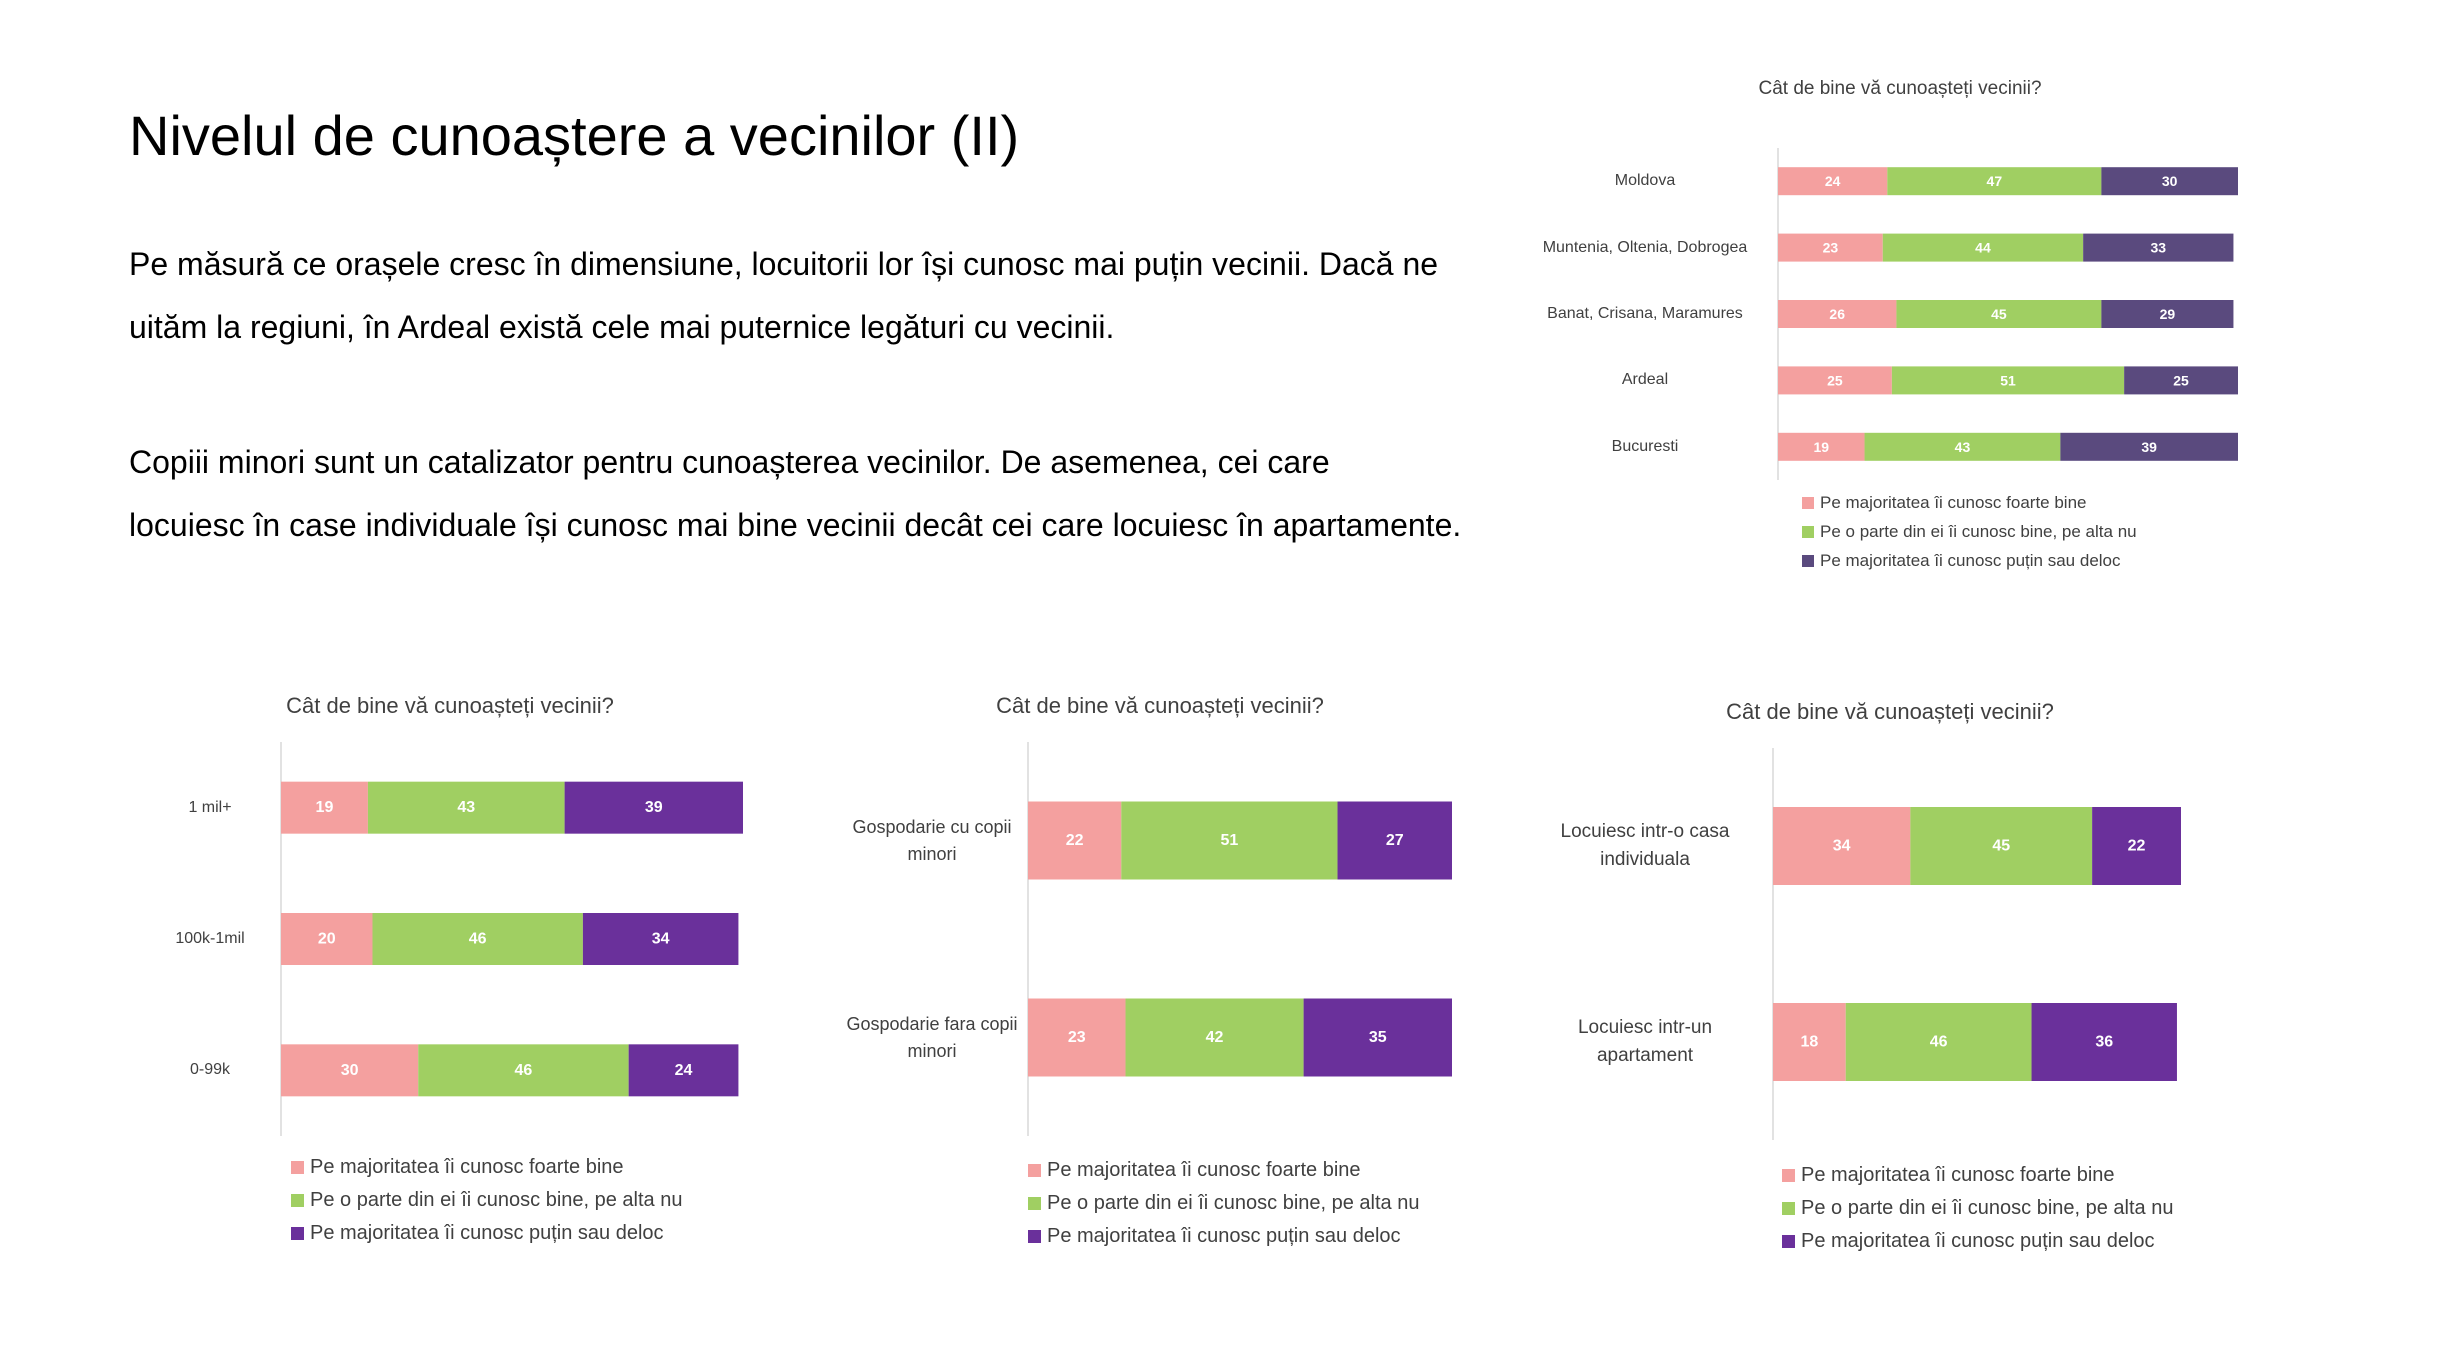 Image resolution: width=2446 pixels, height=1370 pixels. I want to click on data-label-little-0-99k: 24, so click(684, 1070).